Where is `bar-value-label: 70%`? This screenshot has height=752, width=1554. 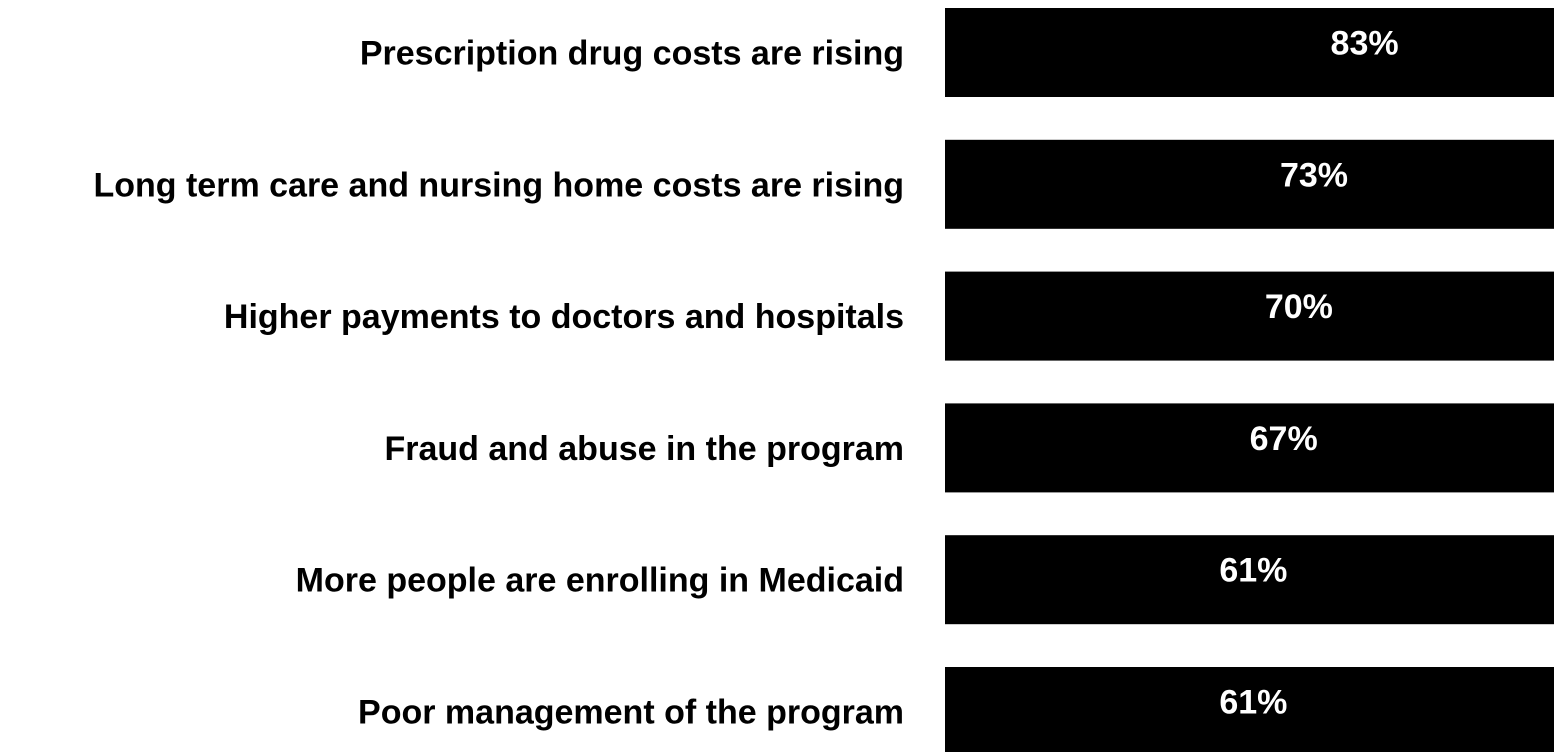
bar-value-label: 70% is located at coordinates (1299, 307).